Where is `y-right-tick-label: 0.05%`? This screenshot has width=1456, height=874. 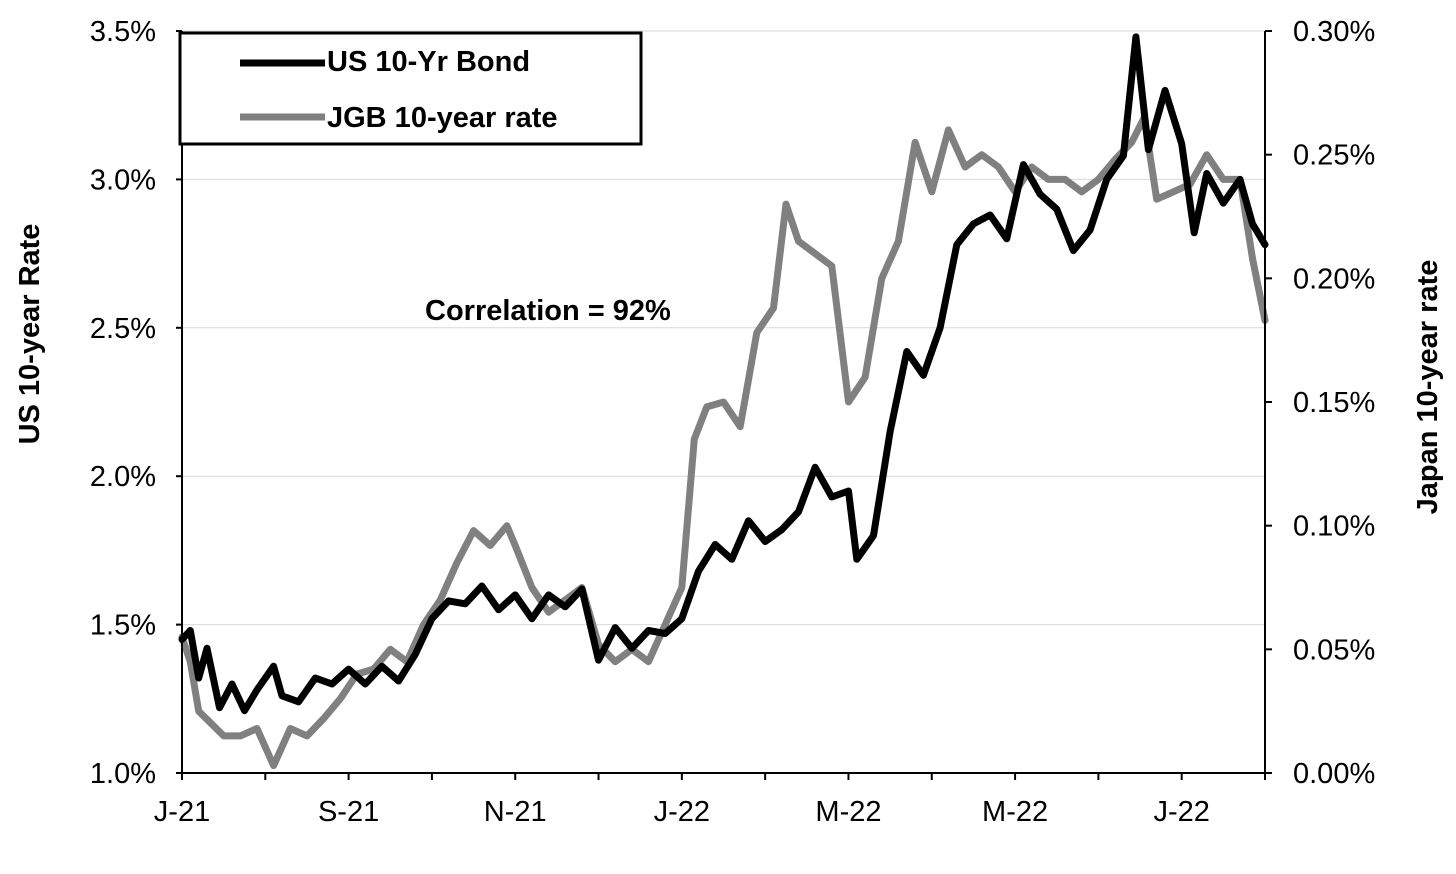 y-right-tick-label: 0.05% is located at coordinates (1334, 650).